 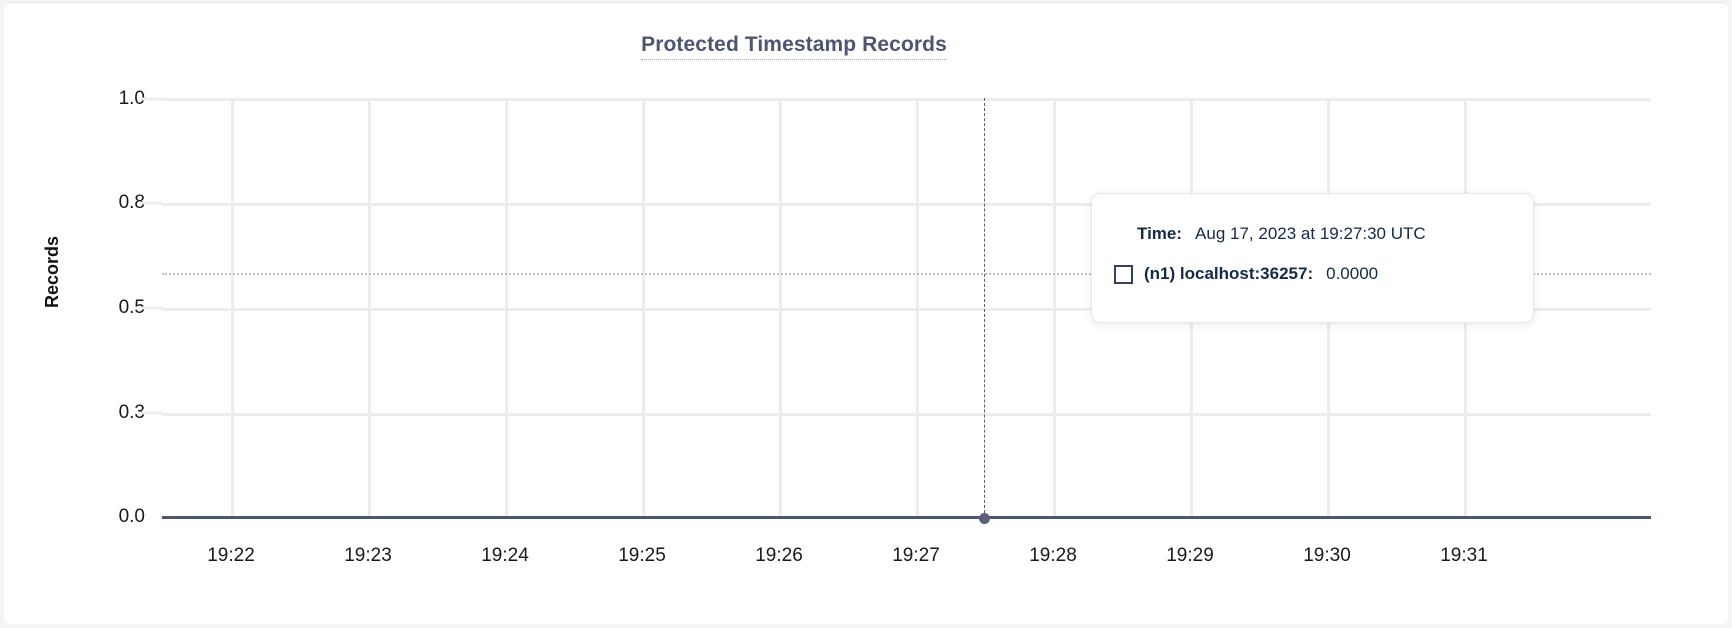 I want to click on x-axis-tick-1: 19:23, so click(x=368, y=555).